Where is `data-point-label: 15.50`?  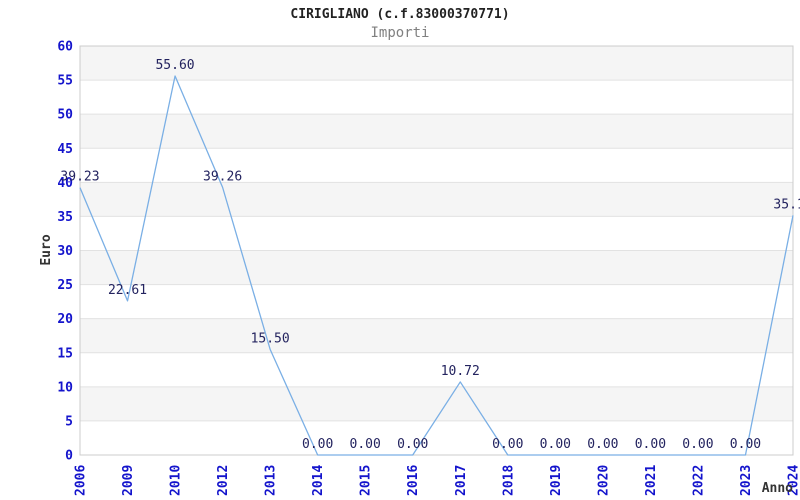
data-point-label: 15.50 is located at coordinates (270, 338).